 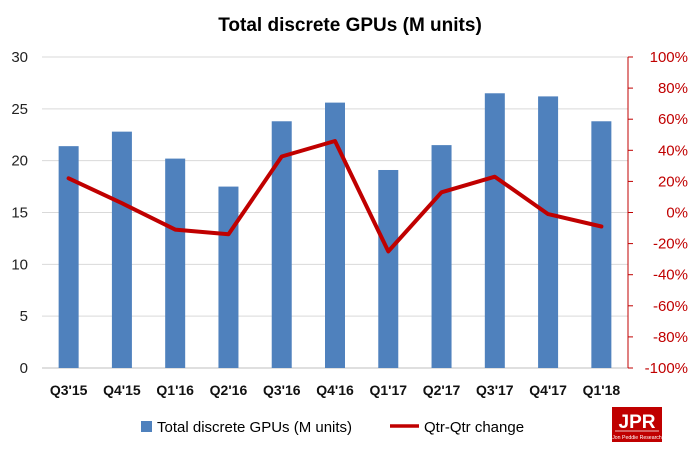 What do you see at coordinates (670, 337) in the screenshot?
I see `right-tick-label: -80%` at bounding box center [670, 337].